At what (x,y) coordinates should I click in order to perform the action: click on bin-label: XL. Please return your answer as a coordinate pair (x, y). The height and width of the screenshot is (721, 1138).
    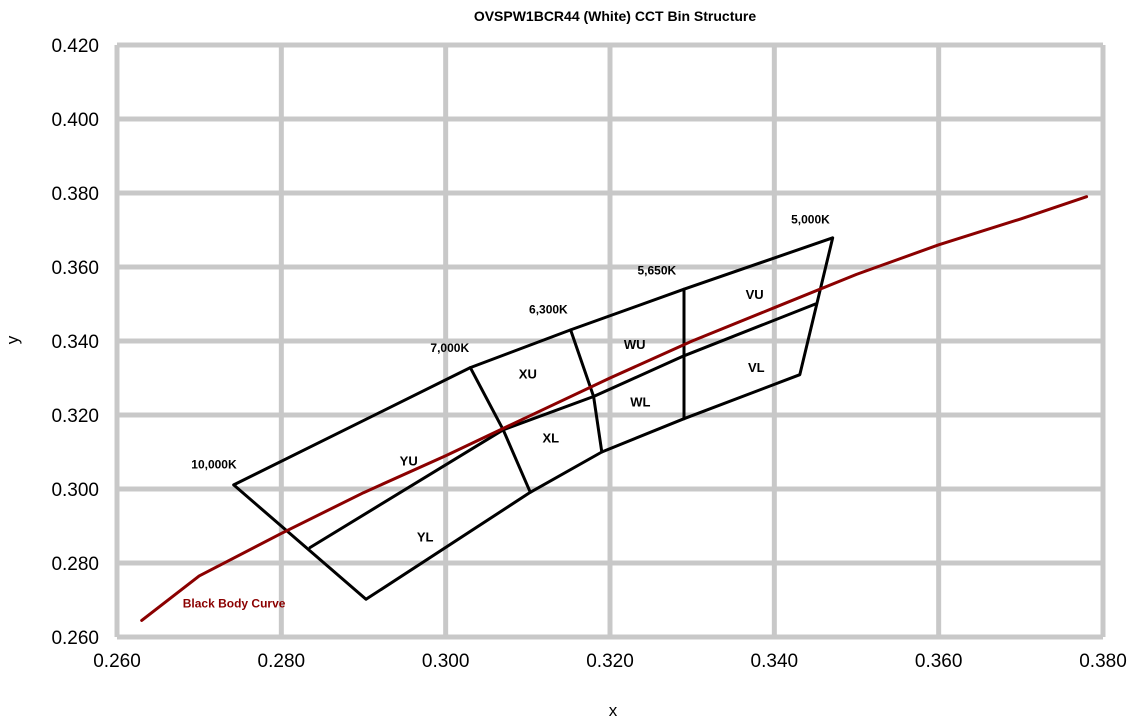
    Looking at the image, I should click on (551, 437).